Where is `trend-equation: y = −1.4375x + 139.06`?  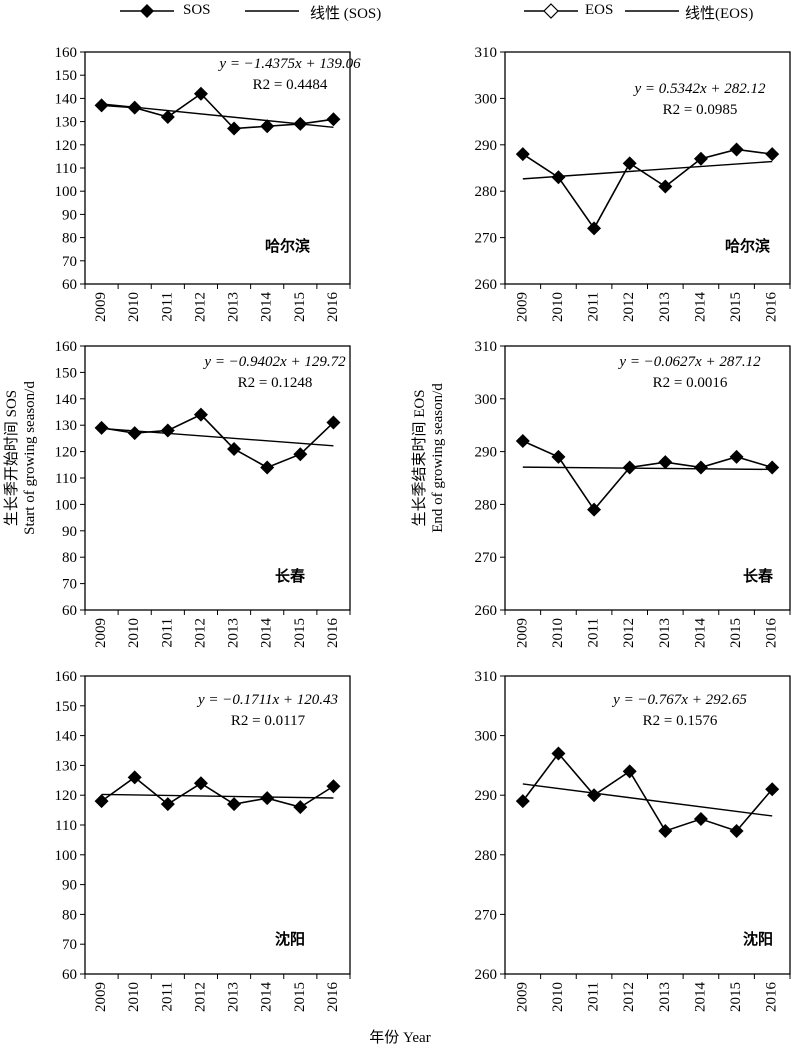
trend-equation: y = −1.4375x + 139.06 is located at coordinates (289, 64).